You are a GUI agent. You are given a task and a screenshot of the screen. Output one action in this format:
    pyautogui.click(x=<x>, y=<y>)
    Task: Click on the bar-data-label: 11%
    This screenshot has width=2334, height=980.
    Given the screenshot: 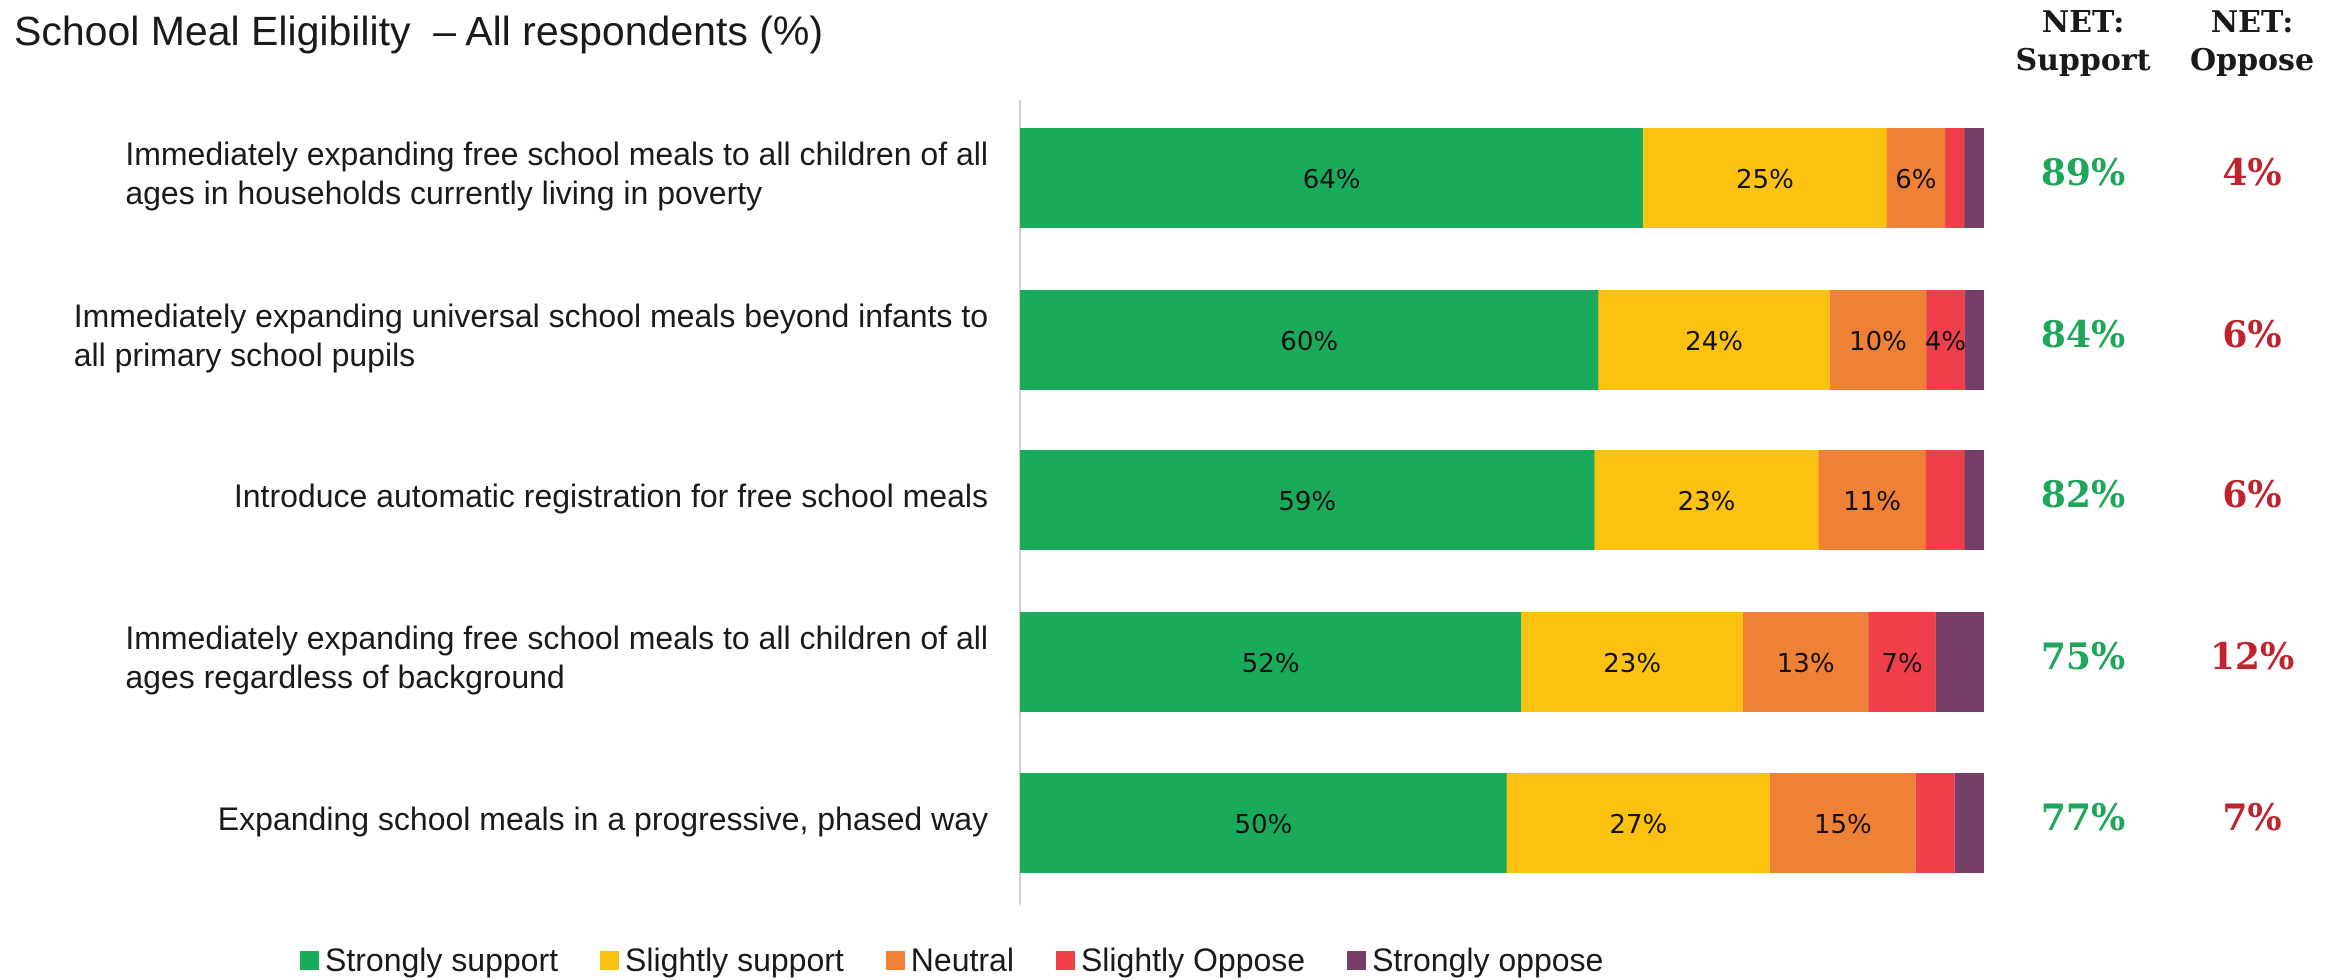 What is the action you would take?
    pyautogui.click(x=1872, y=502)
    